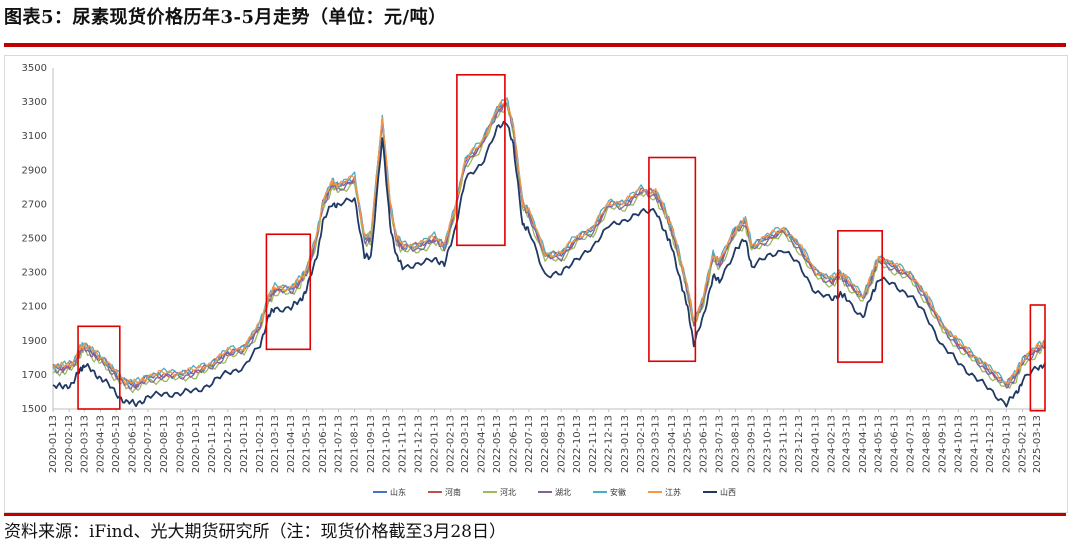 Image resolution: width=1080 pixels, height=547 pixels. I want to click on x-tick-label: 2020-04-13, so click(100, 444).